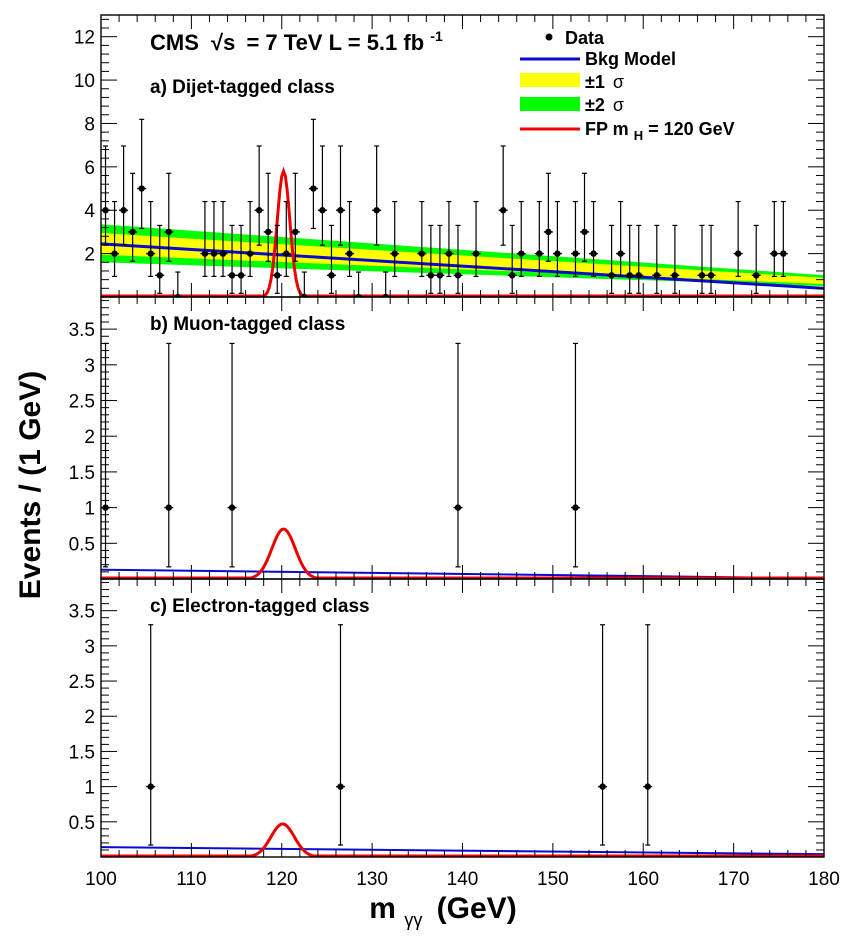 The image size is (845, 945). I want to click on x-tick-label: 160, so click(643, 879).